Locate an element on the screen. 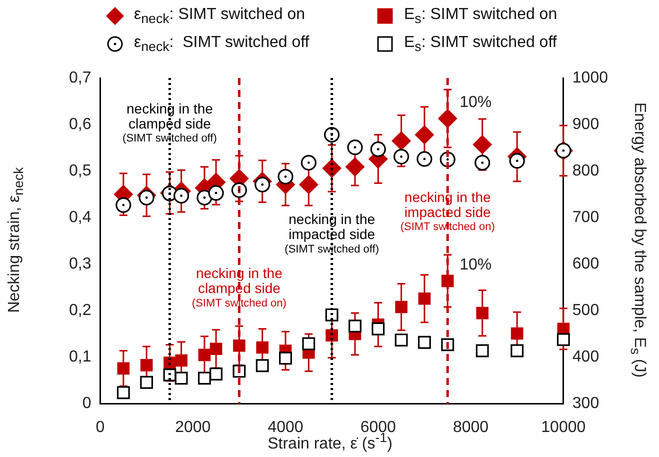 The height and width of the screenshot is (457, 659). y-tick-label: 0,3 is located at coordinates (80, 264).